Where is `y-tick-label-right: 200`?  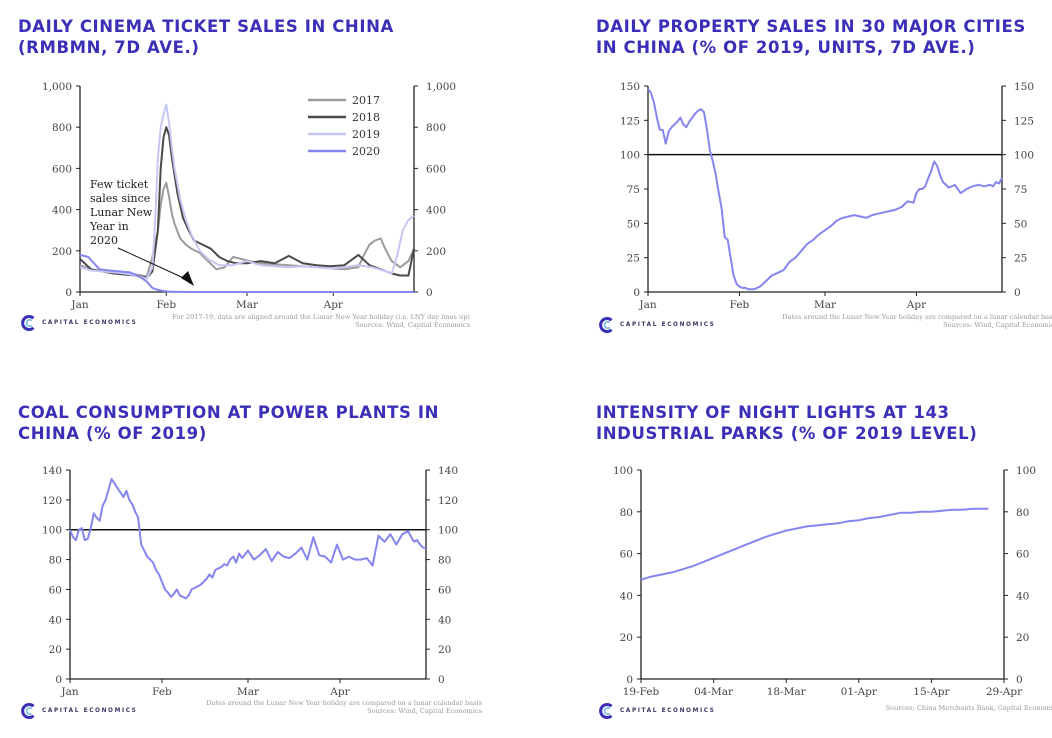 y-tick-label-right: 200 is located at coordinates (436, 252).